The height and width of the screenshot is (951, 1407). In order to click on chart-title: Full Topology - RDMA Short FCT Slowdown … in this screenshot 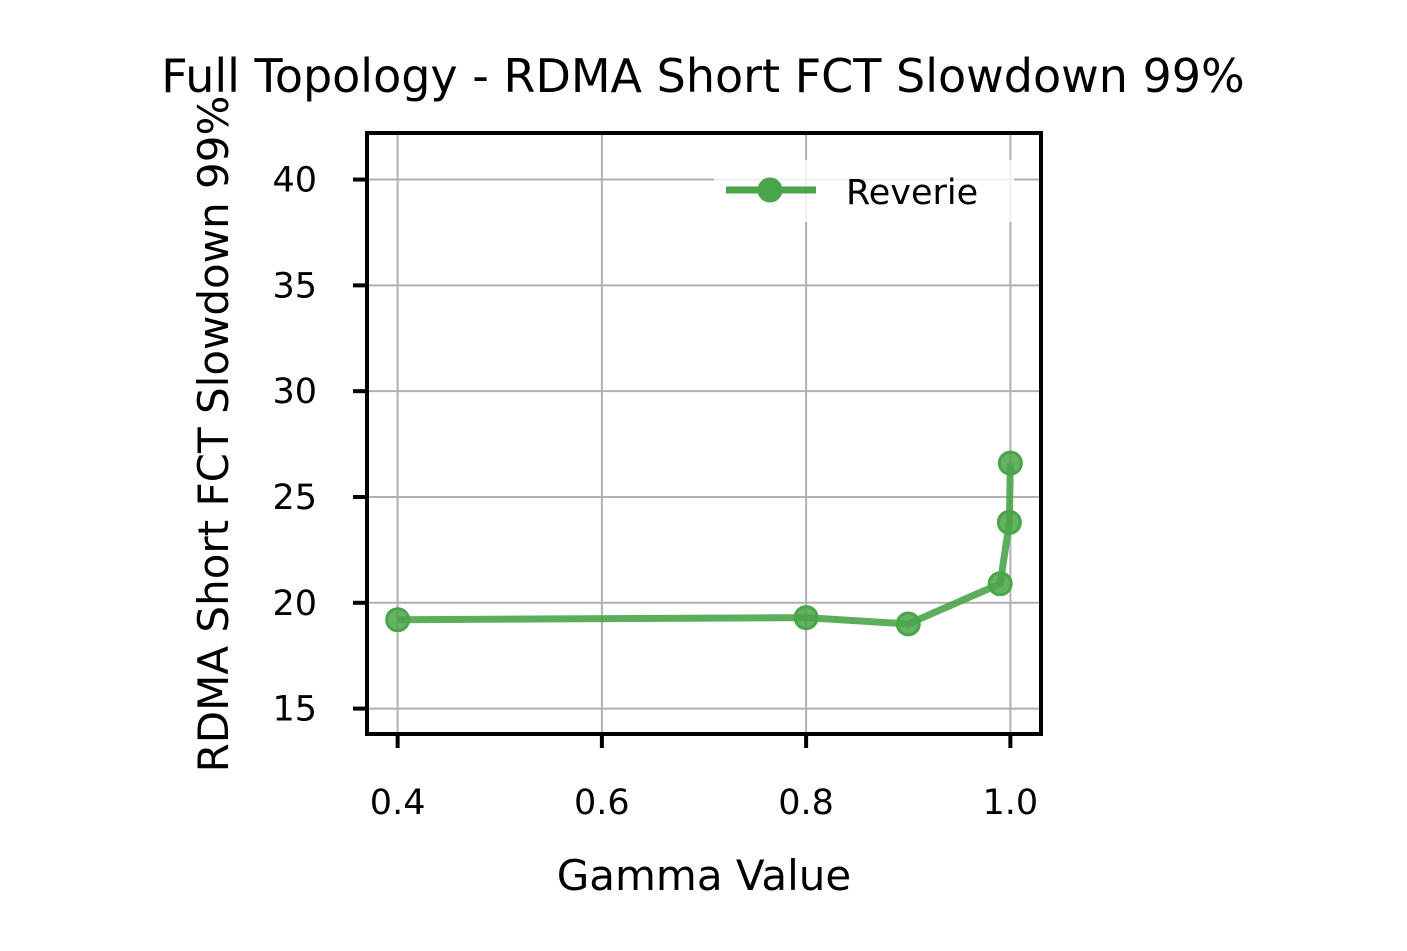, I will do `click(703, 76)`.